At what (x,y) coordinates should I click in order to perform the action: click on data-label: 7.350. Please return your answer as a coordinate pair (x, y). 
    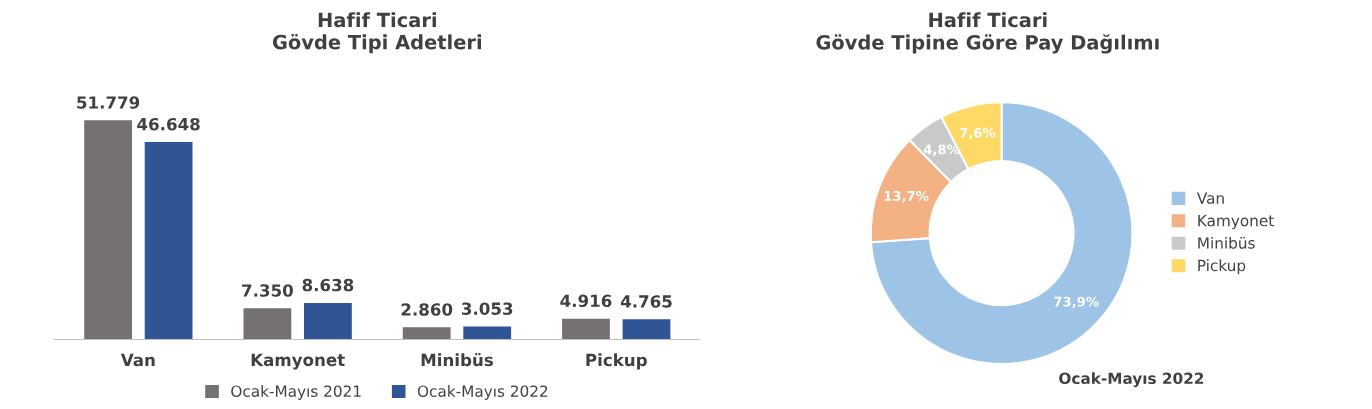
    Looking at the image, I should click on (267, 290).